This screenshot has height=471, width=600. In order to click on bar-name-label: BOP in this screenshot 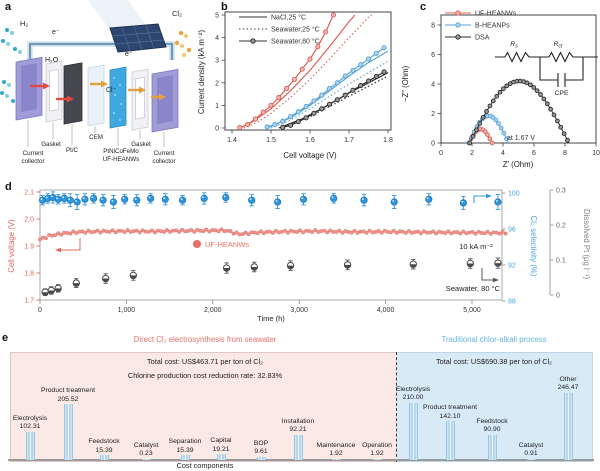, I will do `click(261, 443)`.